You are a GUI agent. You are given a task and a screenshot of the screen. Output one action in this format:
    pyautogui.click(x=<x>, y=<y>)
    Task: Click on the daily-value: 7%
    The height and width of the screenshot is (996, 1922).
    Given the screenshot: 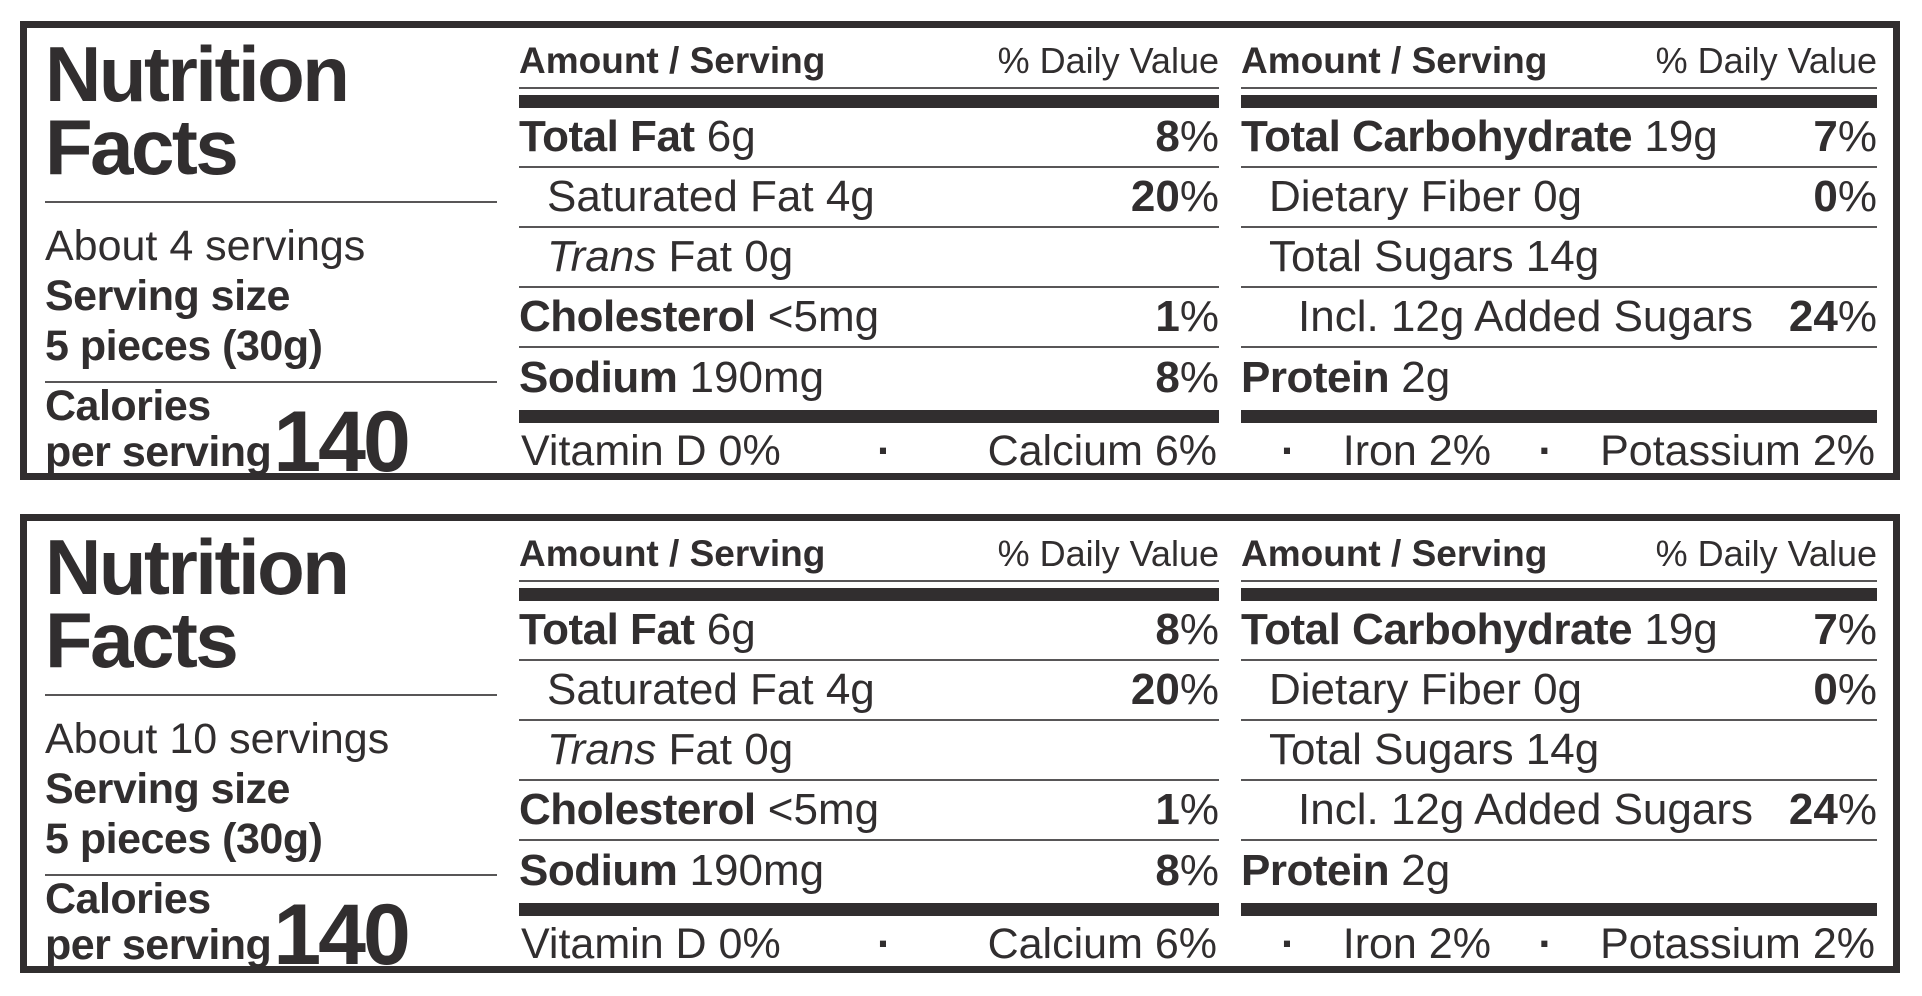 What is the action you would take?
    pyautogui.click(x=1845, y=137)
    